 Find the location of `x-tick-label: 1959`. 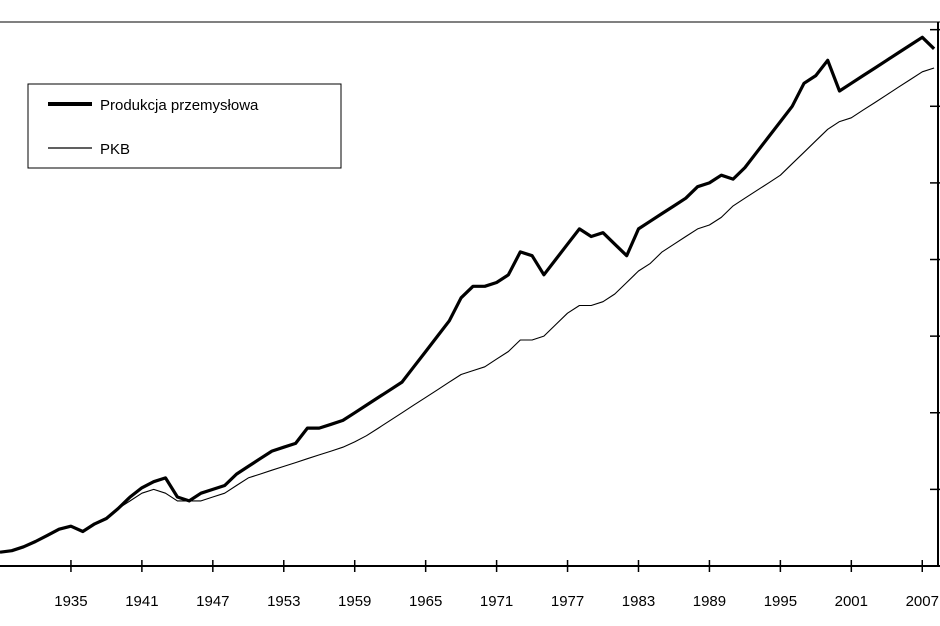

x-tick-label: 1959 is located at coordinates (354, 601).